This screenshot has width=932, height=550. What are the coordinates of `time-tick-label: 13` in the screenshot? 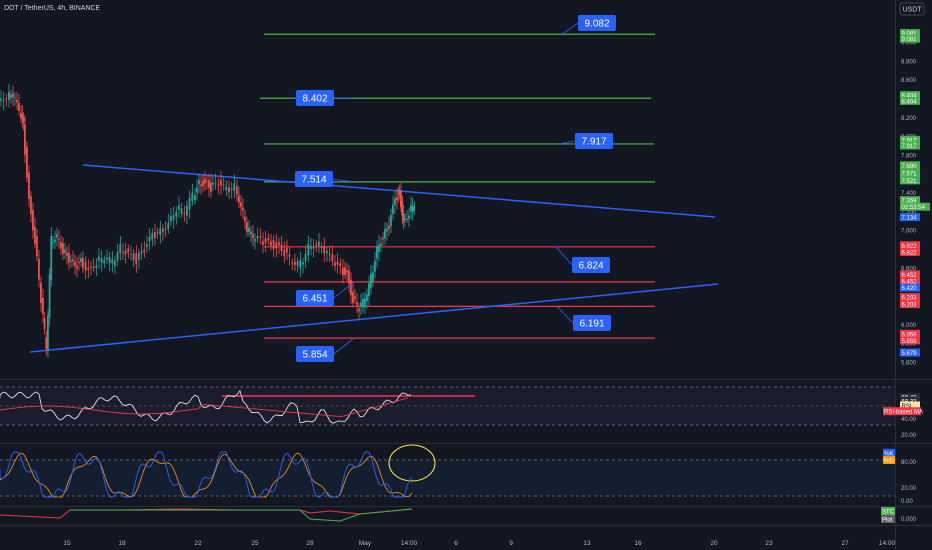 It's located at (587, 543).